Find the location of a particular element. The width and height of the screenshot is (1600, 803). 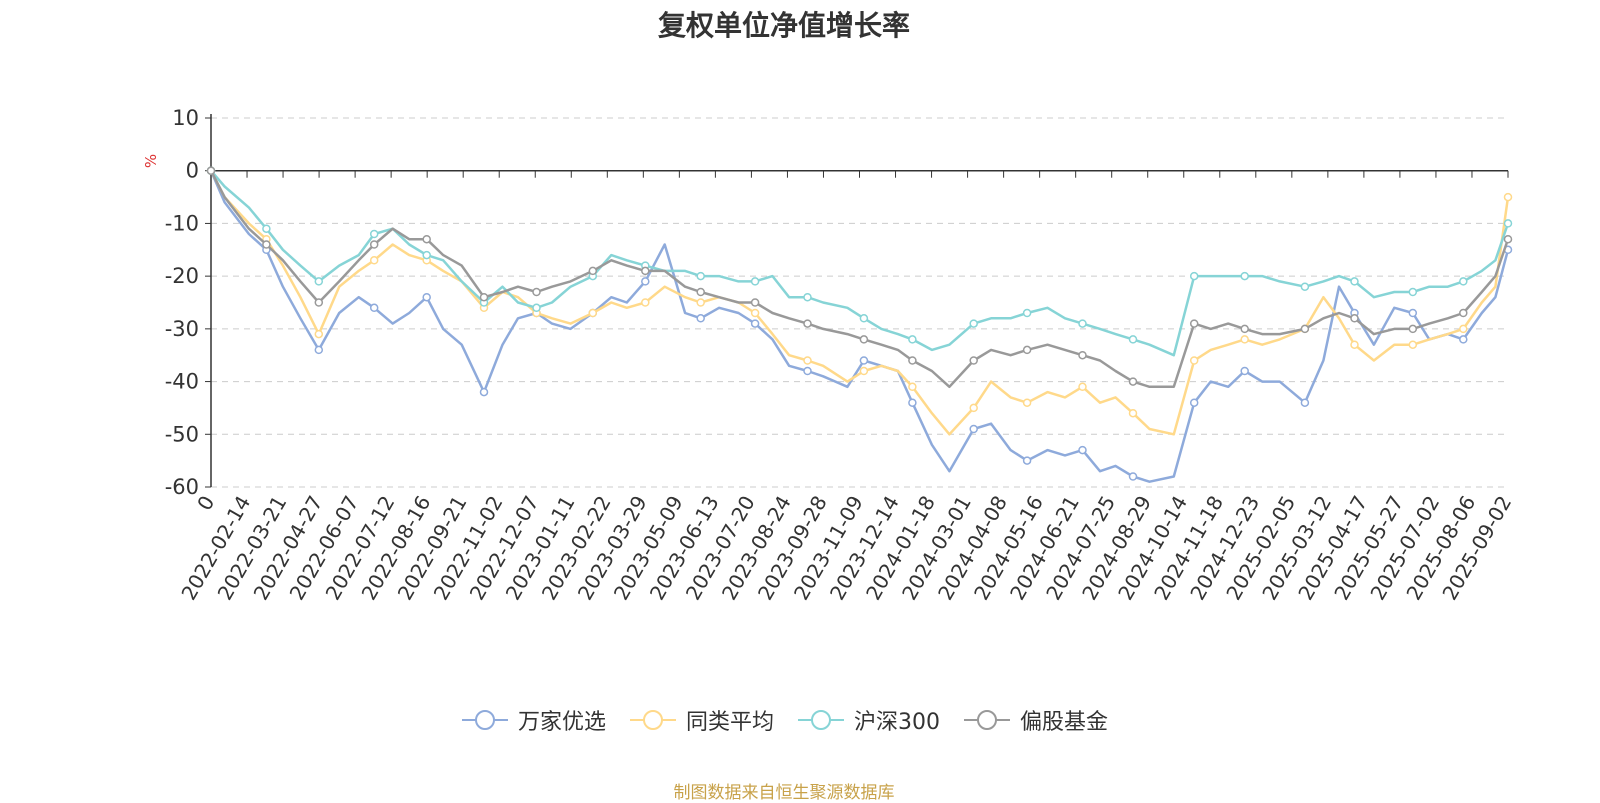

y-tick-label: -10 is located at coordinates (182, 223).